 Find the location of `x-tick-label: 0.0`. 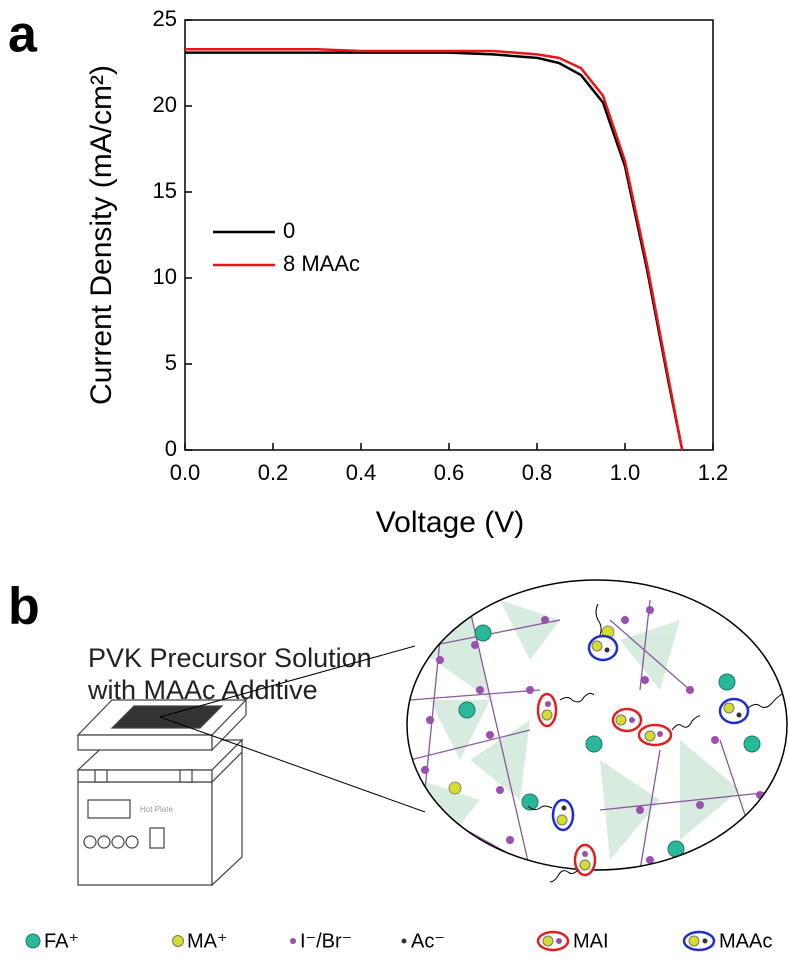

x-tick-label: 0.0 is located at coordinates (185, 472).